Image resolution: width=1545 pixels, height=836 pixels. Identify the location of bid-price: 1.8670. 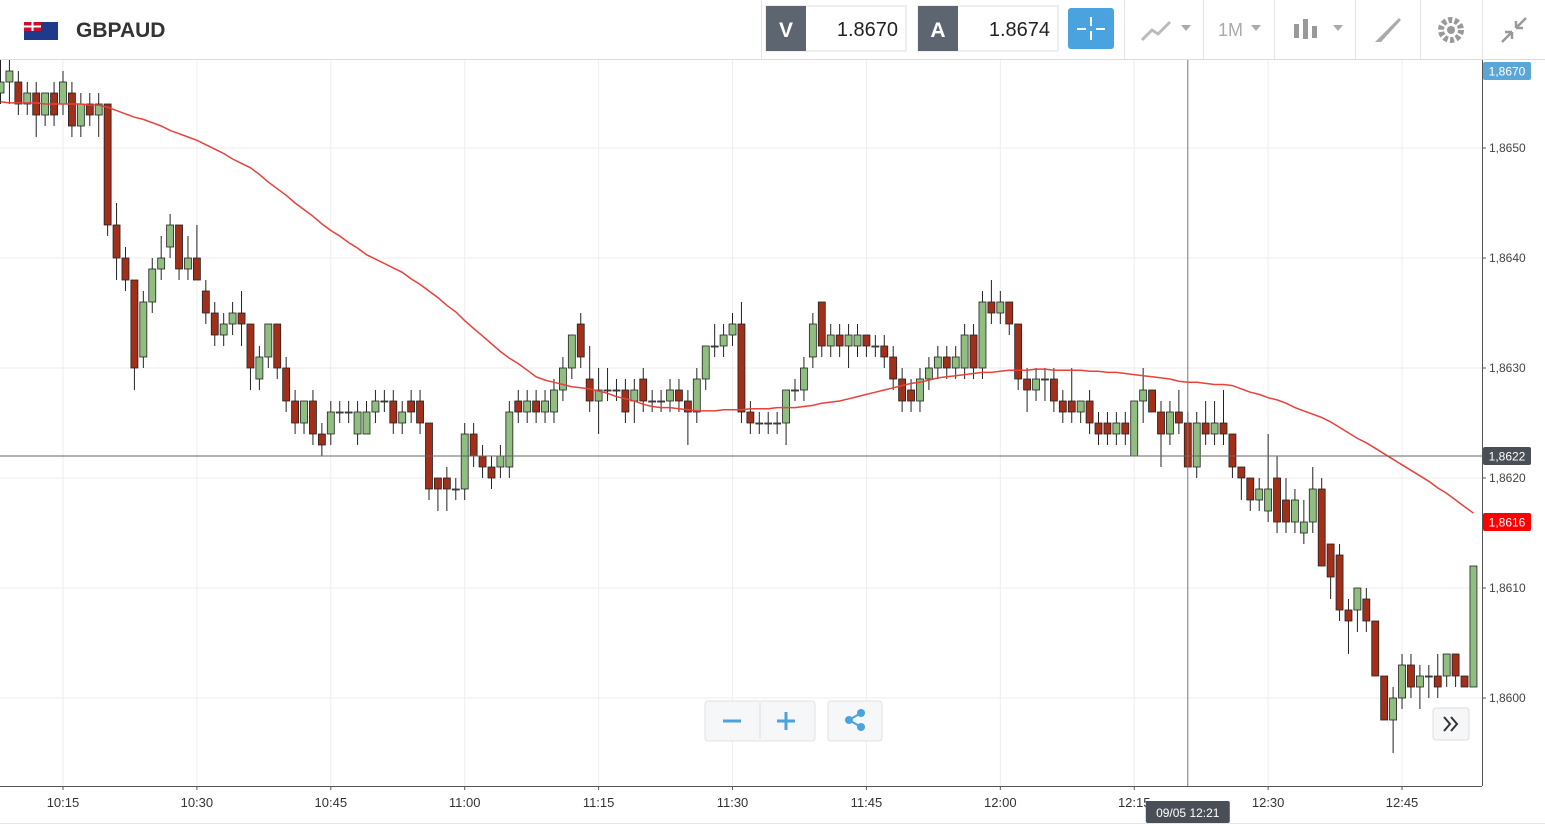
(867, 30).